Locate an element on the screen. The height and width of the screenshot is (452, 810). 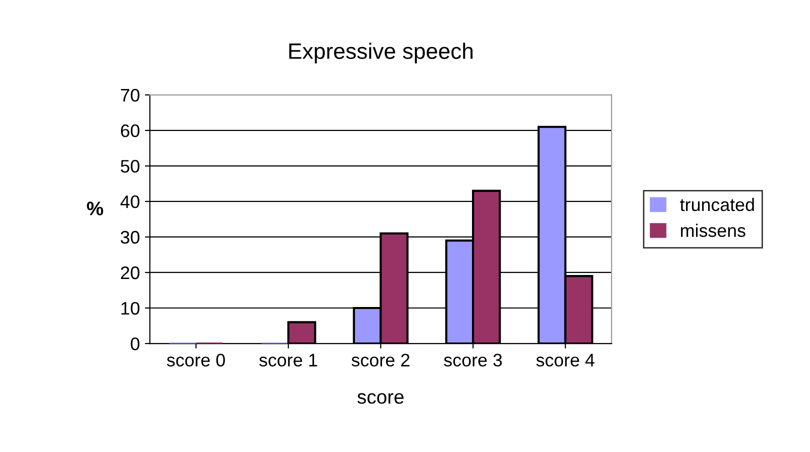
y-axis-title: % is located at coordinates (95, 209).